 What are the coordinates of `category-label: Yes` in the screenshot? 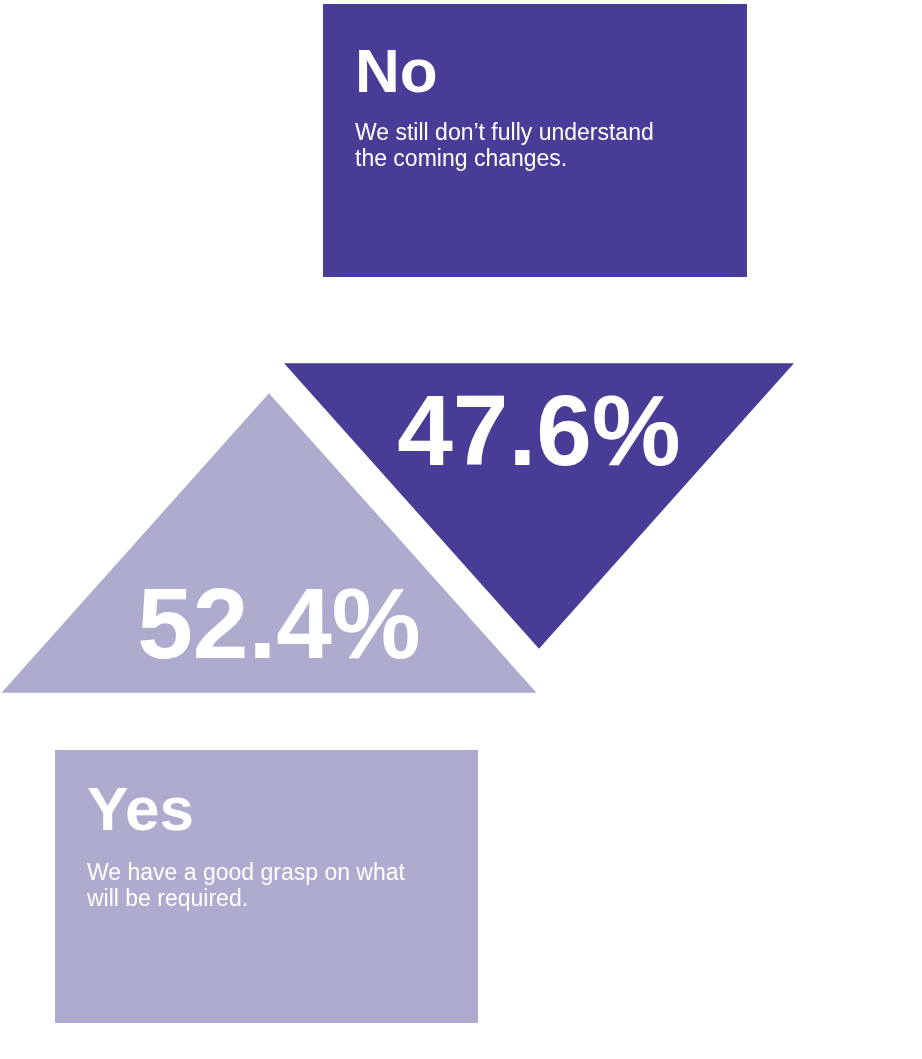 It's located at (140, 808).